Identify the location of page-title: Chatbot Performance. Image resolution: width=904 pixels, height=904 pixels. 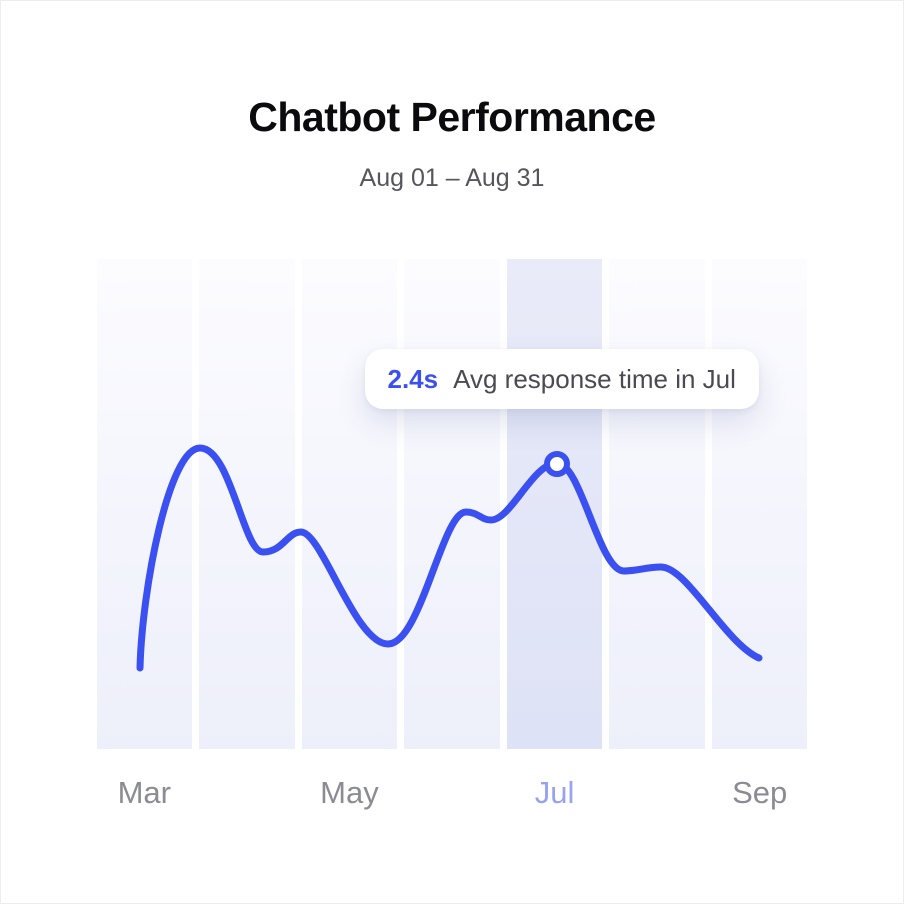
(452, 117).